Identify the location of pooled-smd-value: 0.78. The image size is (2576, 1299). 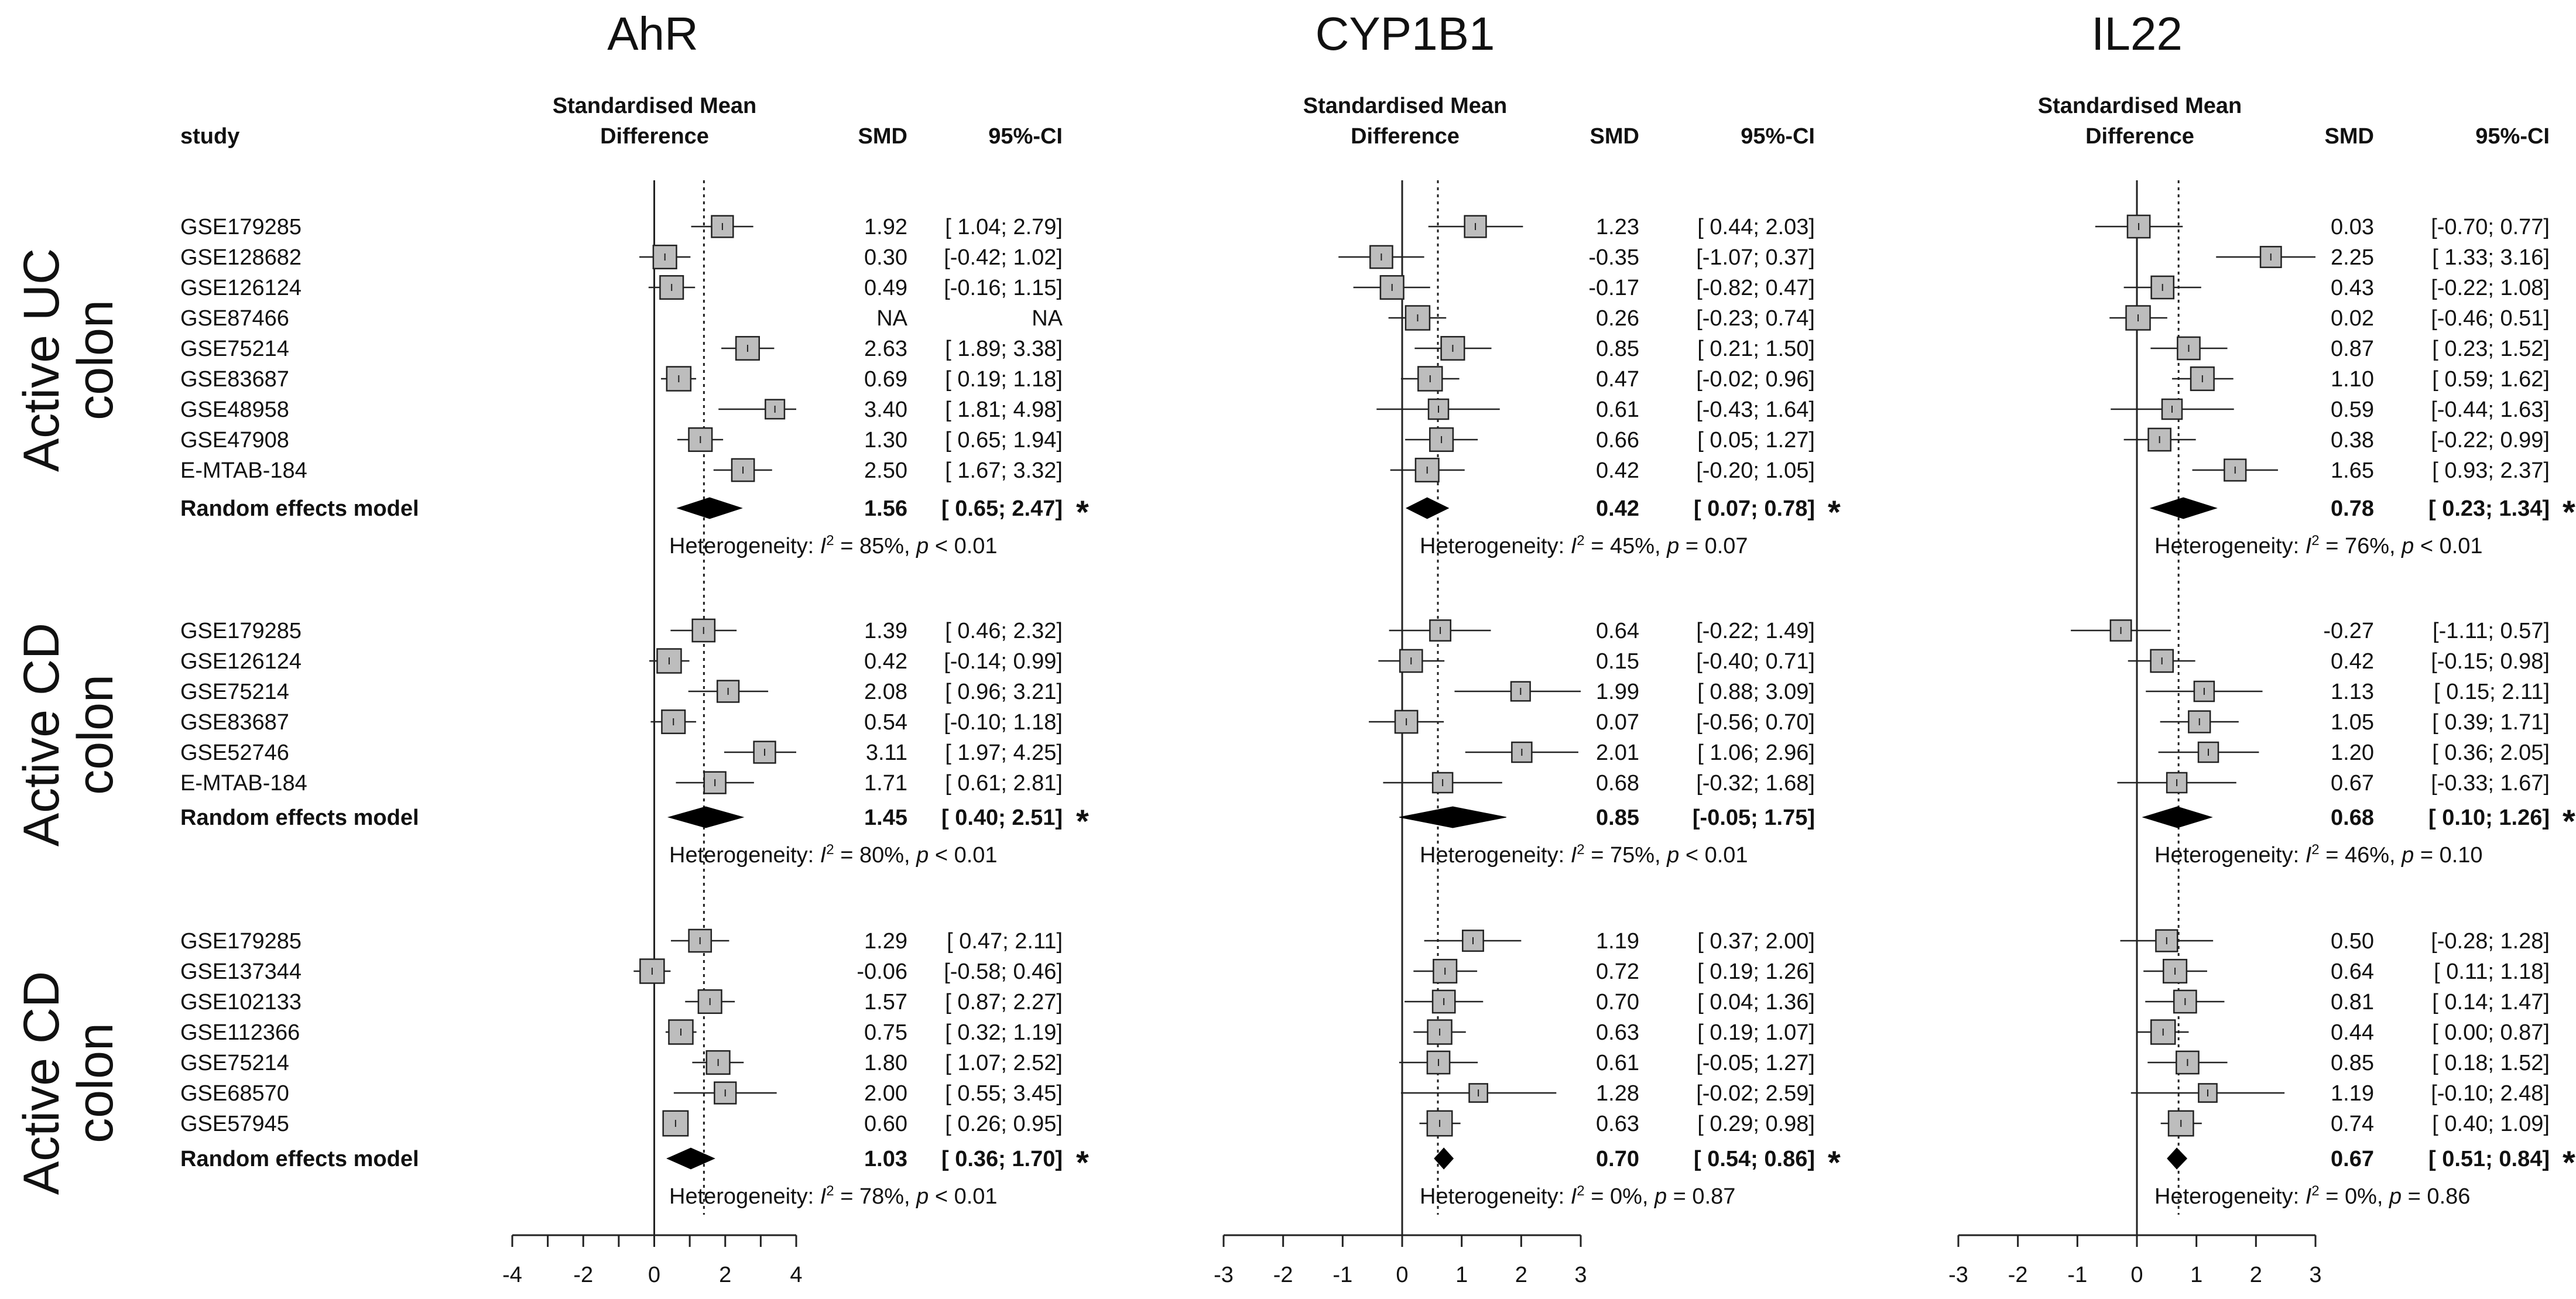
(2352, 508).